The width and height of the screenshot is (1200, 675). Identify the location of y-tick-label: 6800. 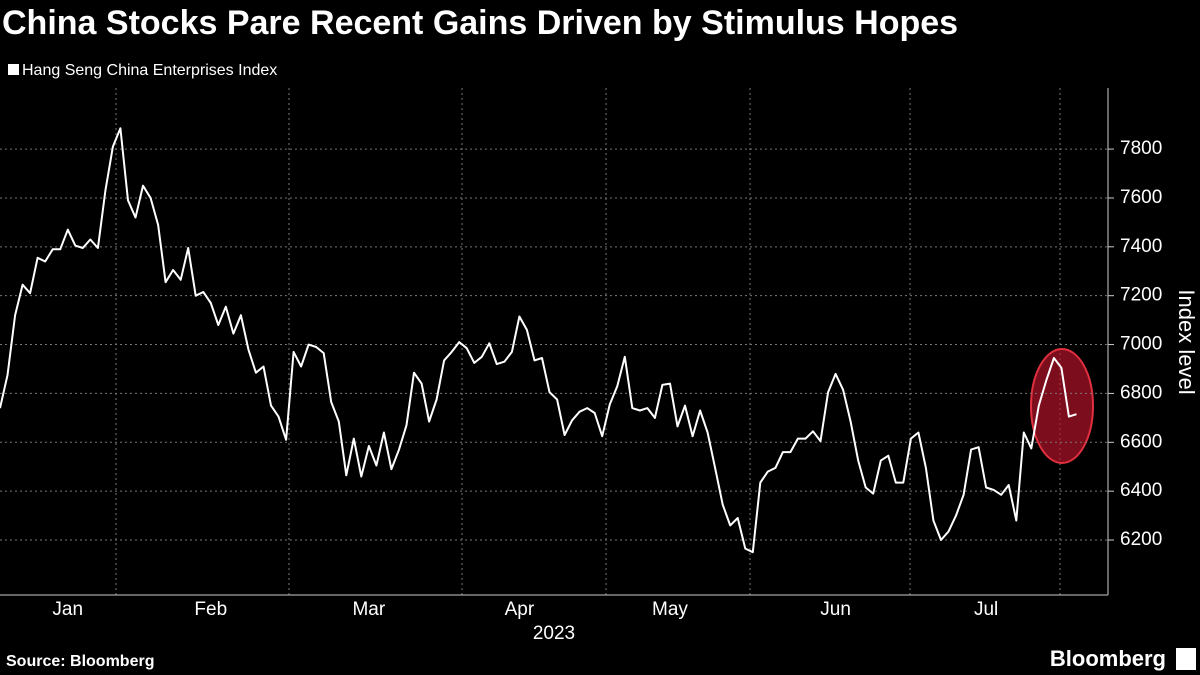
(1141, 392).